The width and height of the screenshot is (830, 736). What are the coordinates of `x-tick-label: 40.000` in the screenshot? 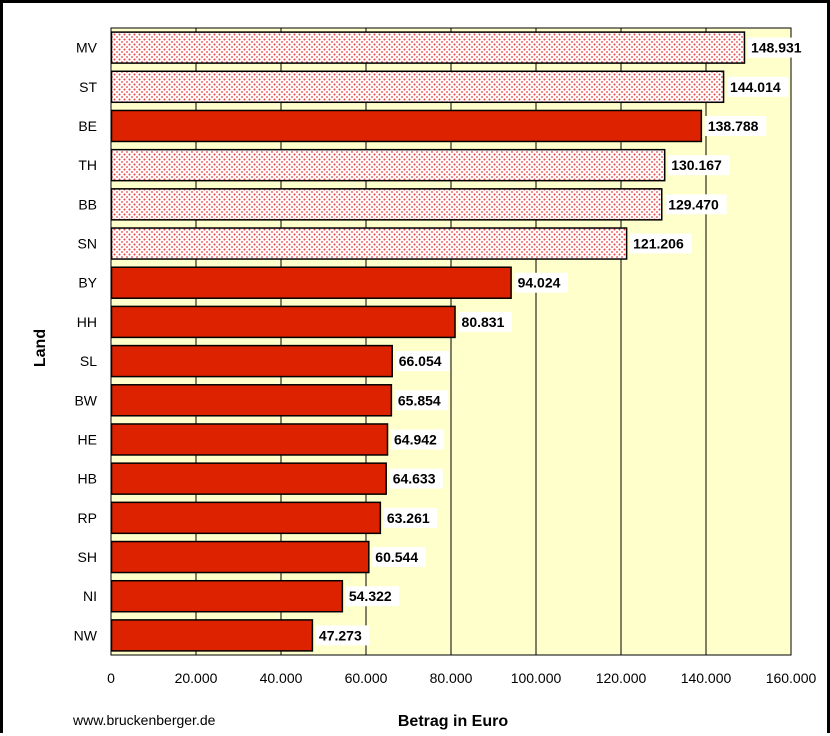 It's located at (281, 678).